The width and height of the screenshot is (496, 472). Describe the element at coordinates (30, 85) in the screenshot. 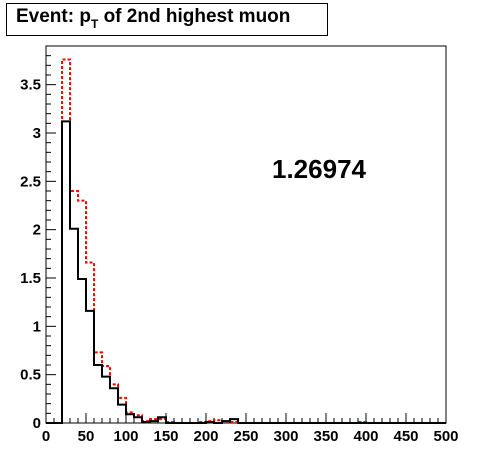

I see `y-tick-label: 3.5` at that location.